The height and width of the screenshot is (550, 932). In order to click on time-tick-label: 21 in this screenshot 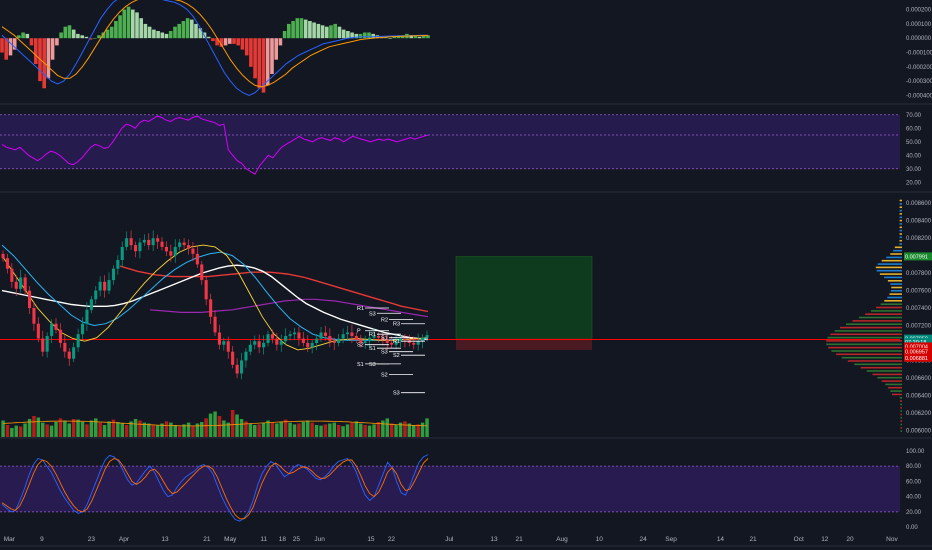, I will do `click(753, 539)`.